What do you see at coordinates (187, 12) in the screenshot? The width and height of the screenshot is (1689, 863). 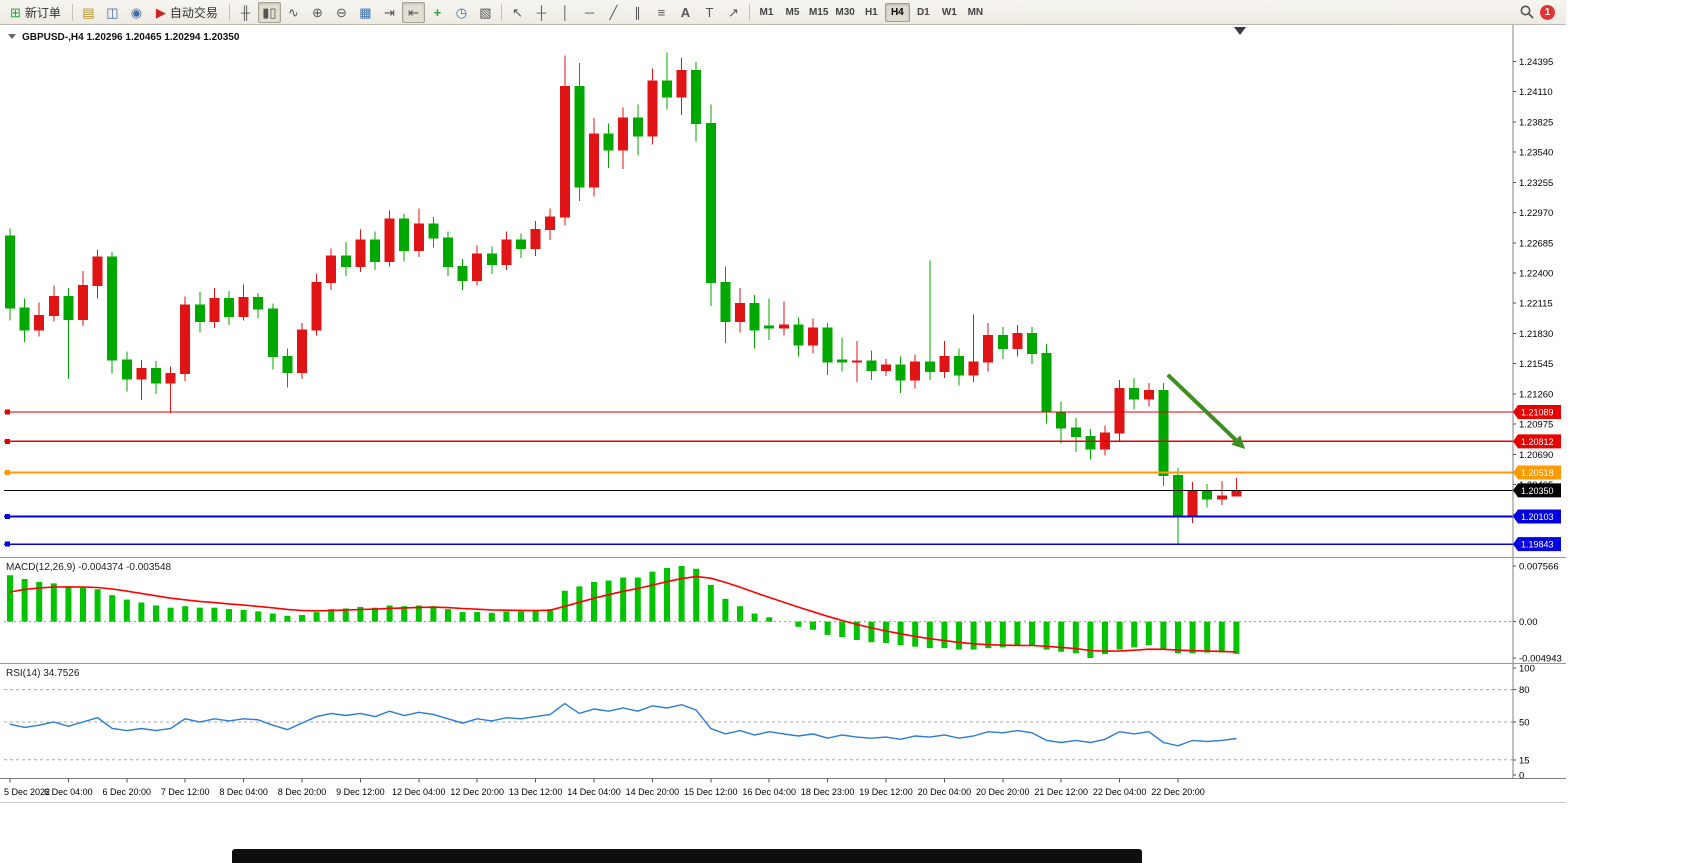 I see `autotrade-button: ▶ 自动交易` at bounding box center [187, 12].